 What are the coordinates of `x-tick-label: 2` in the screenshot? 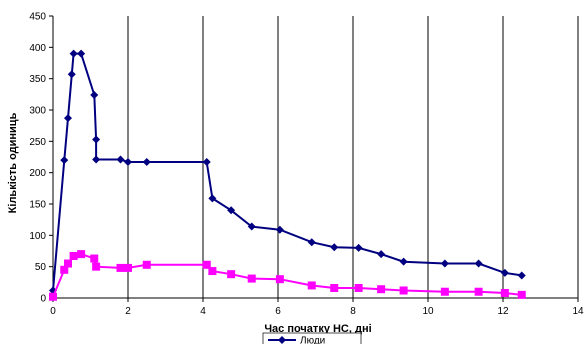 It's located at (128, 311).